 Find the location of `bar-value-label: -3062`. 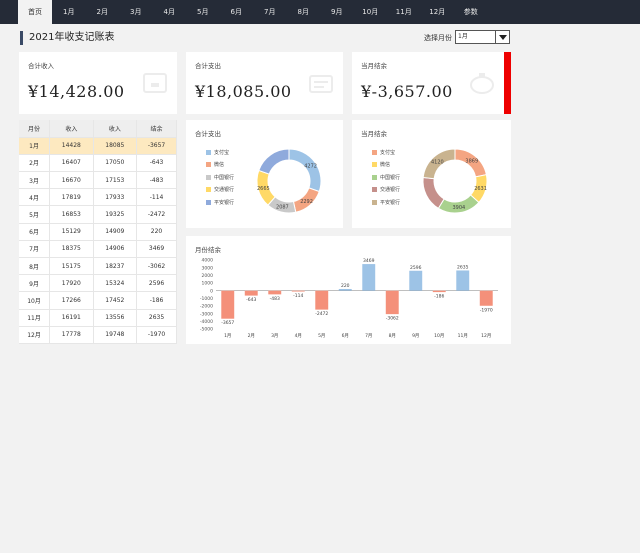

bar-value-label: -3062 is located at coordinates (392, 319).